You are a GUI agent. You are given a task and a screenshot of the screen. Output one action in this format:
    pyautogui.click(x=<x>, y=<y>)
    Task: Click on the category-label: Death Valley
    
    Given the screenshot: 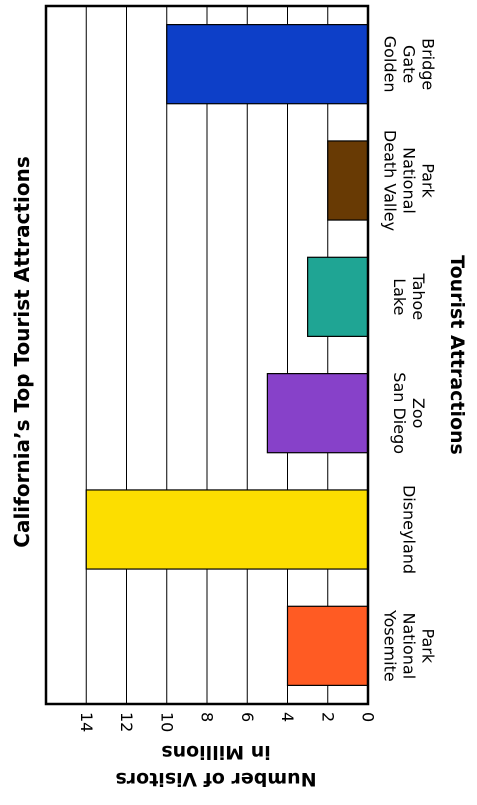 What is the action you would take?
    pyautogui.click(x=390, y=180)
    